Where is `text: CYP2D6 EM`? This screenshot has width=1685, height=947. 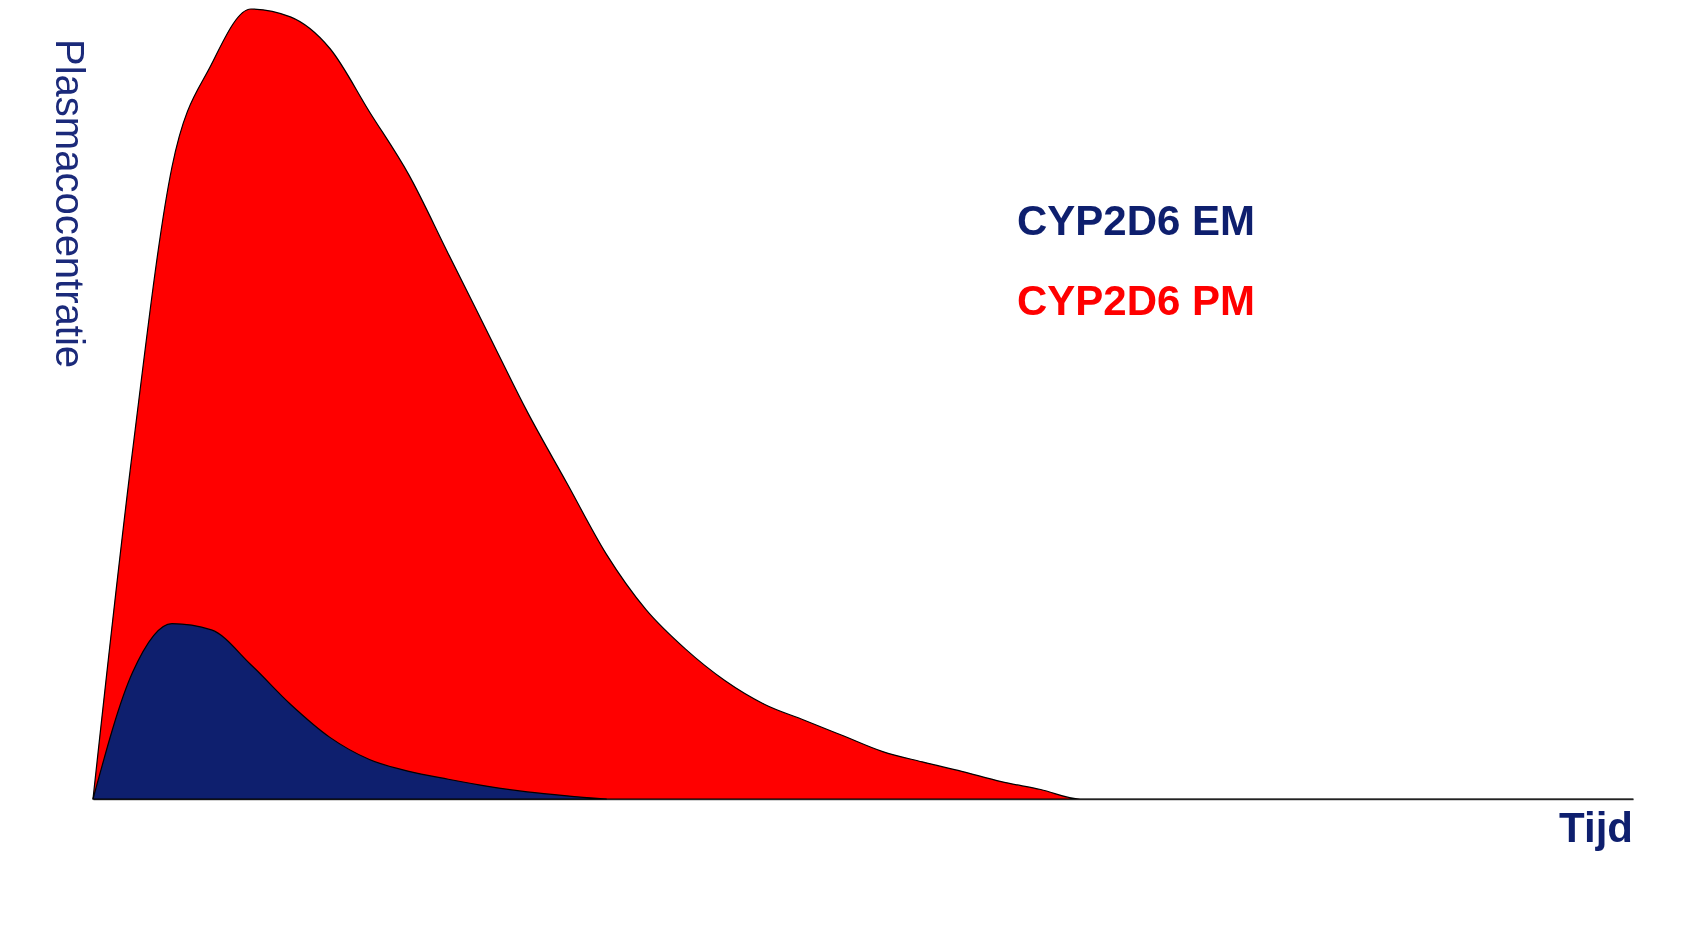 text: CYP2D6 EM is located at coordinates (1136, 221).